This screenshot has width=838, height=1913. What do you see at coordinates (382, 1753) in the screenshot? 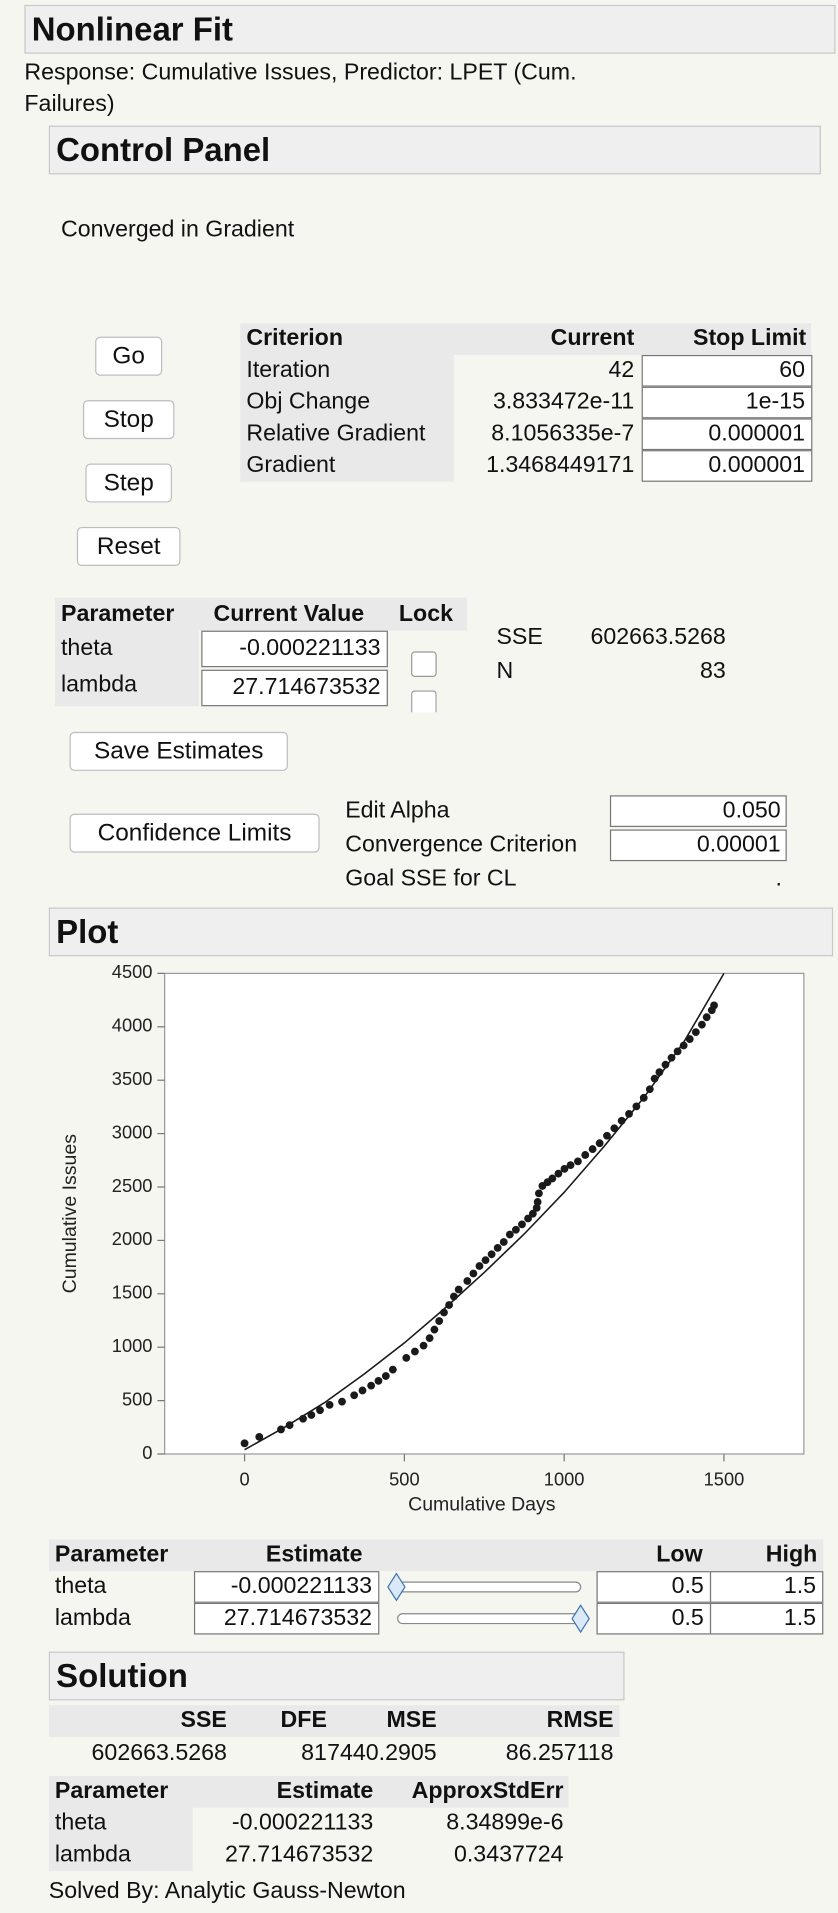
I see `summary-value: 7440.2905` at bounding box center [382, 1753].